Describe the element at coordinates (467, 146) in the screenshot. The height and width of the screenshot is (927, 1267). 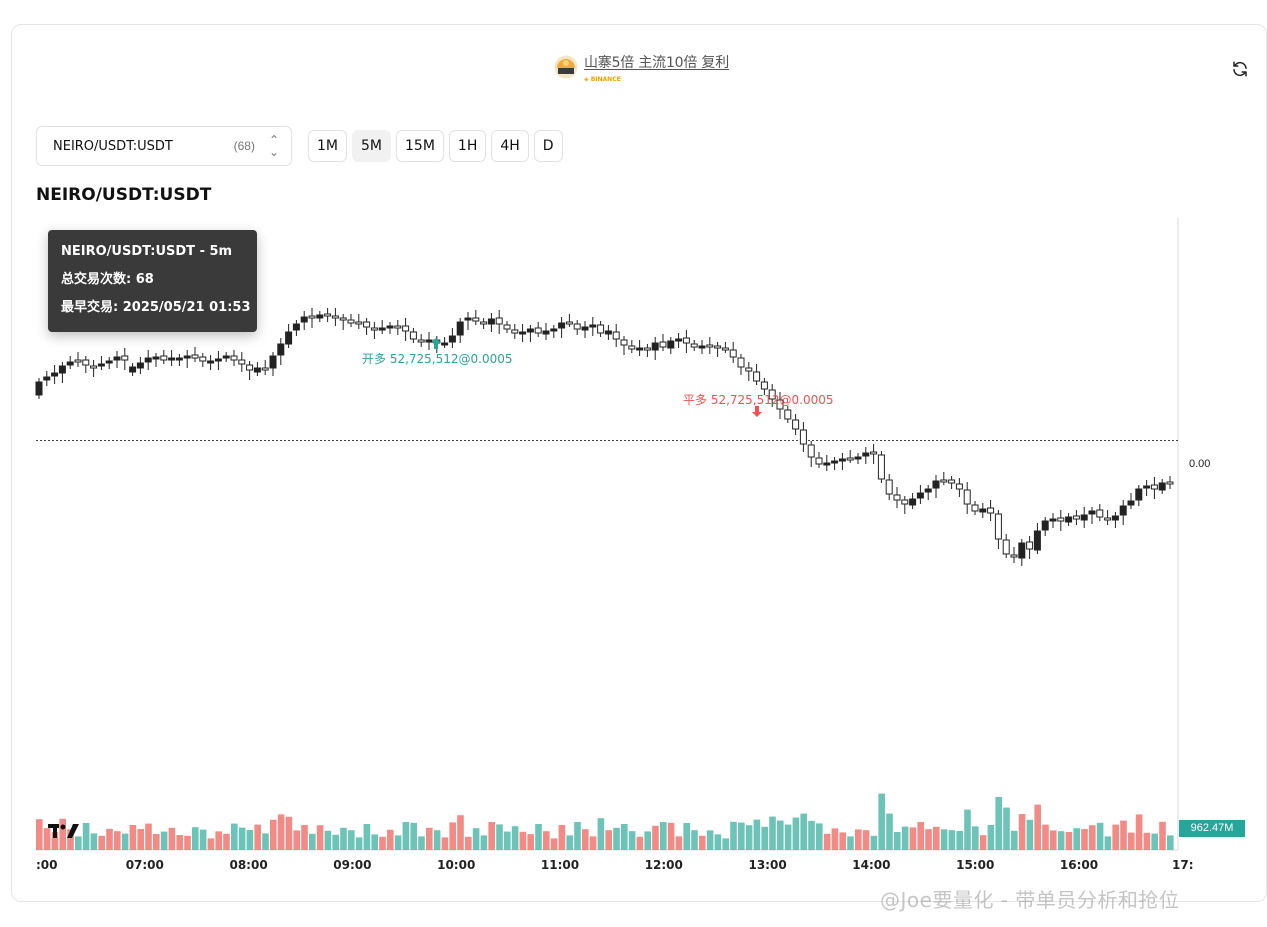
I see `interval-button-1h: 1H` at that location.